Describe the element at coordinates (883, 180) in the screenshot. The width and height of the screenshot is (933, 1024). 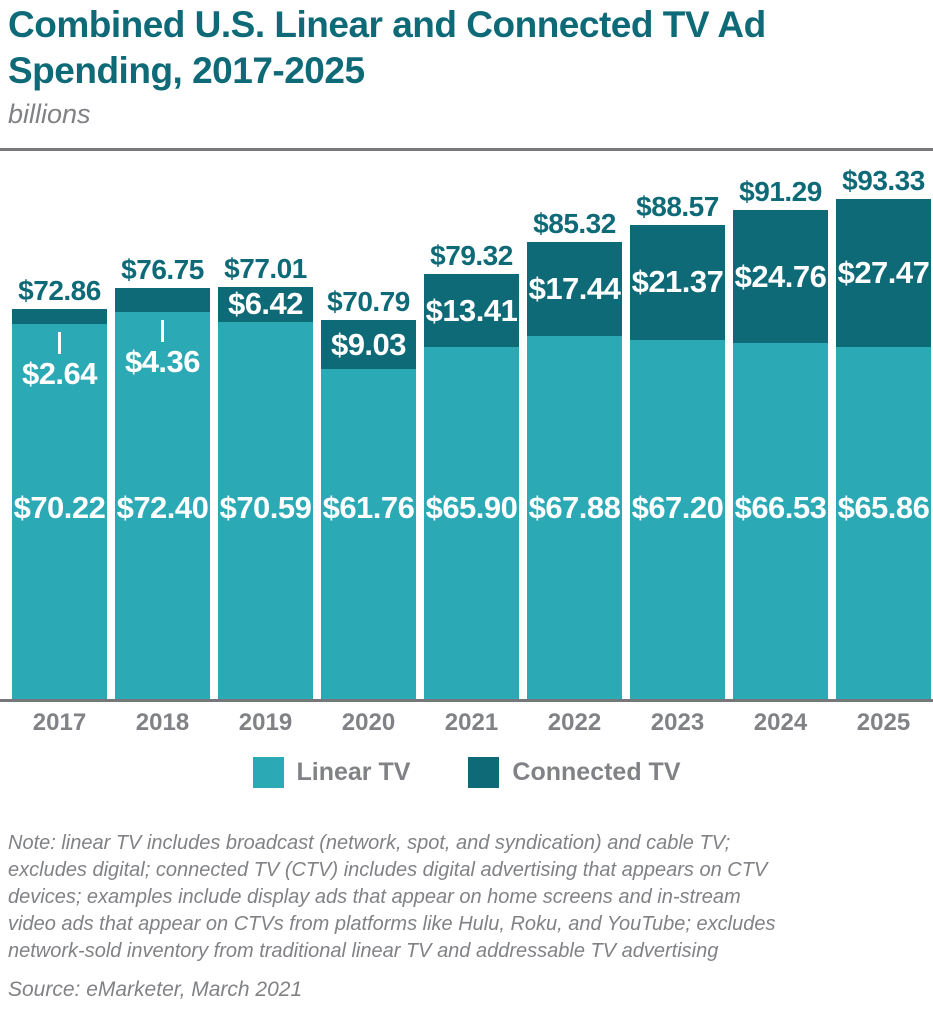
I see `total-value-label: $93.33` at that location.